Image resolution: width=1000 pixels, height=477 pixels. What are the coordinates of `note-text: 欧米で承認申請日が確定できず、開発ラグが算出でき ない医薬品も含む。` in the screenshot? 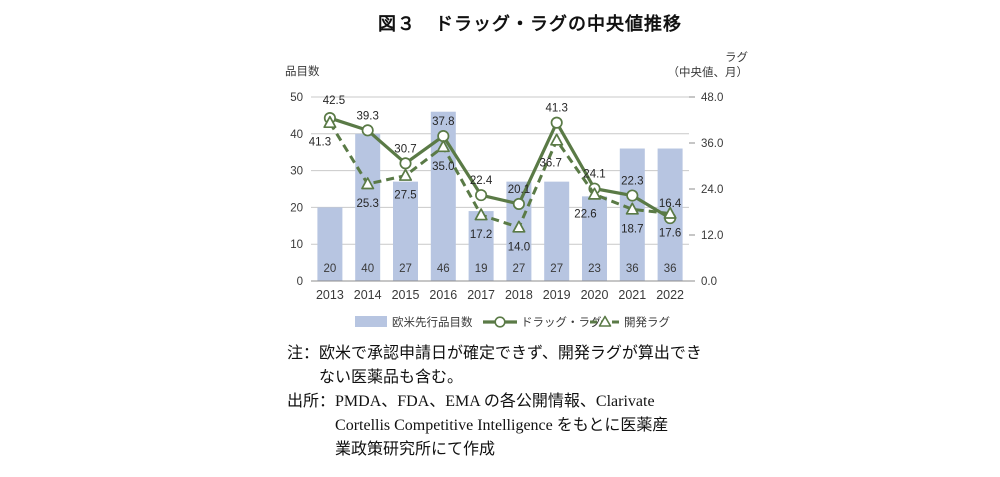 It's located at (510, 365).